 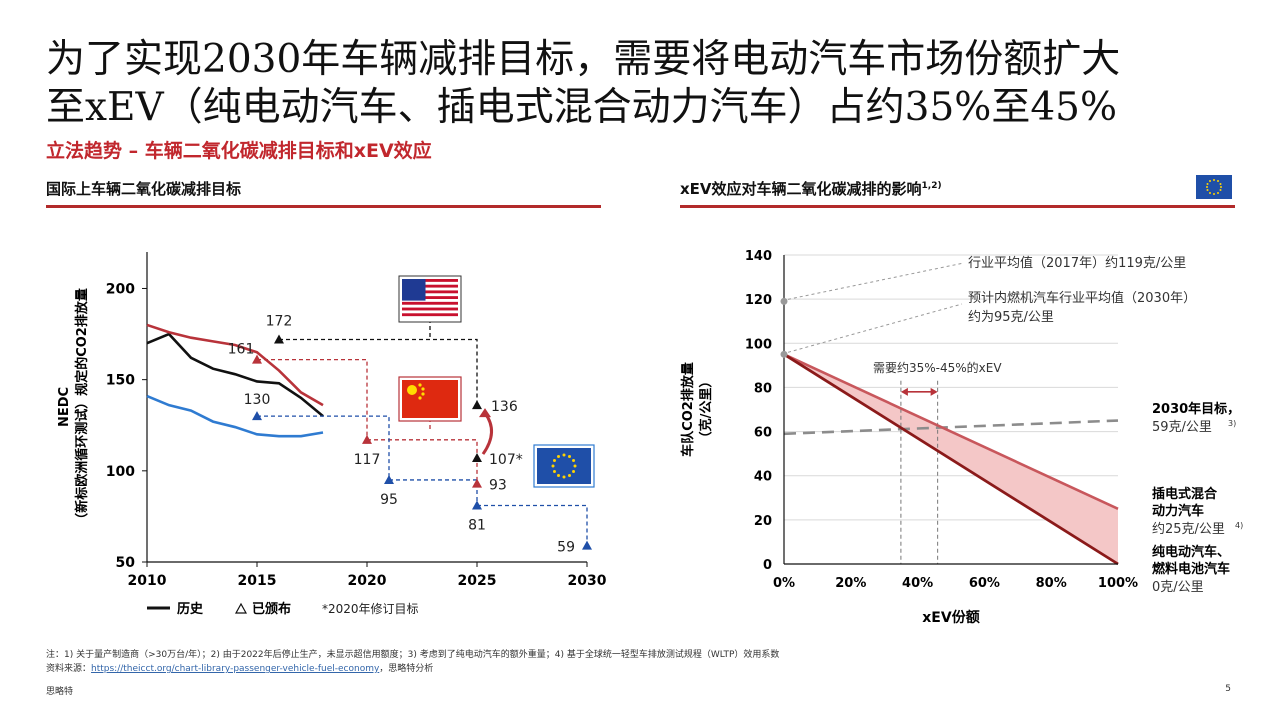 What do you see at coordinates (875, 328) in the screenshot?
I see `reference-leader-2030` at bounding box center [875, 328].